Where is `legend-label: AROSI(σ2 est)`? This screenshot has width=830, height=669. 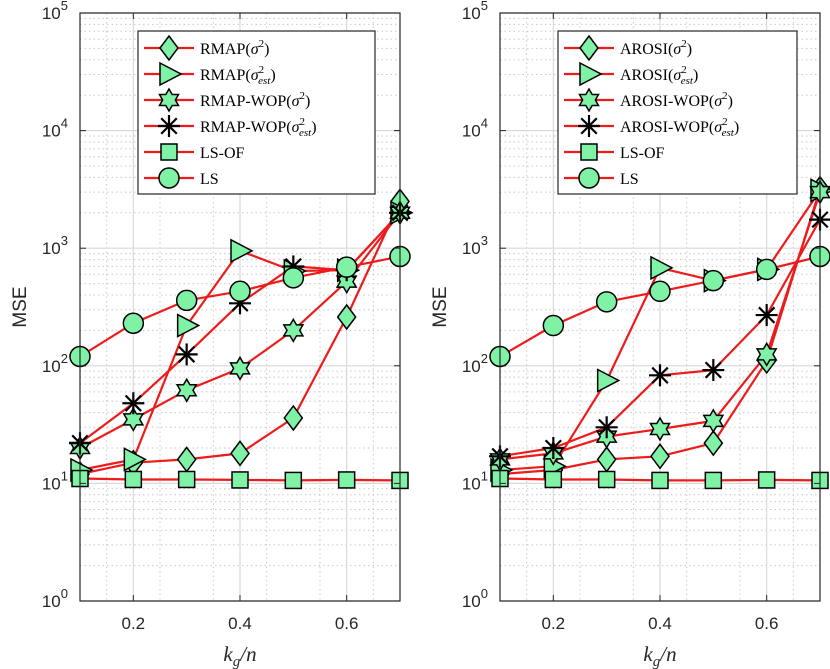 legend-label: AROSI(σ2 est) is located at coordinates (659, 75).